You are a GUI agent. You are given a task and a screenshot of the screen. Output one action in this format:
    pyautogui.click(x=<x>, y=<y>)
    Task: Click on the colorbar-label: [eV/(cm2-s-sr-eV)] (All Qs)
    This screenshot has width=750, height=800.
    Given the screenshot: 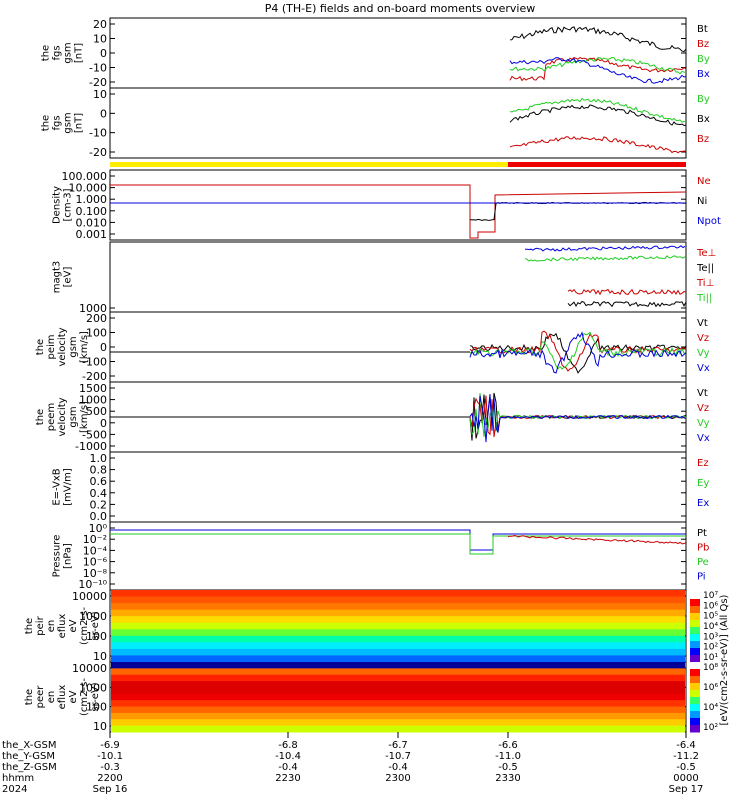 What is the action you would take?
    pyautogui.click(x=724, y=659)
    